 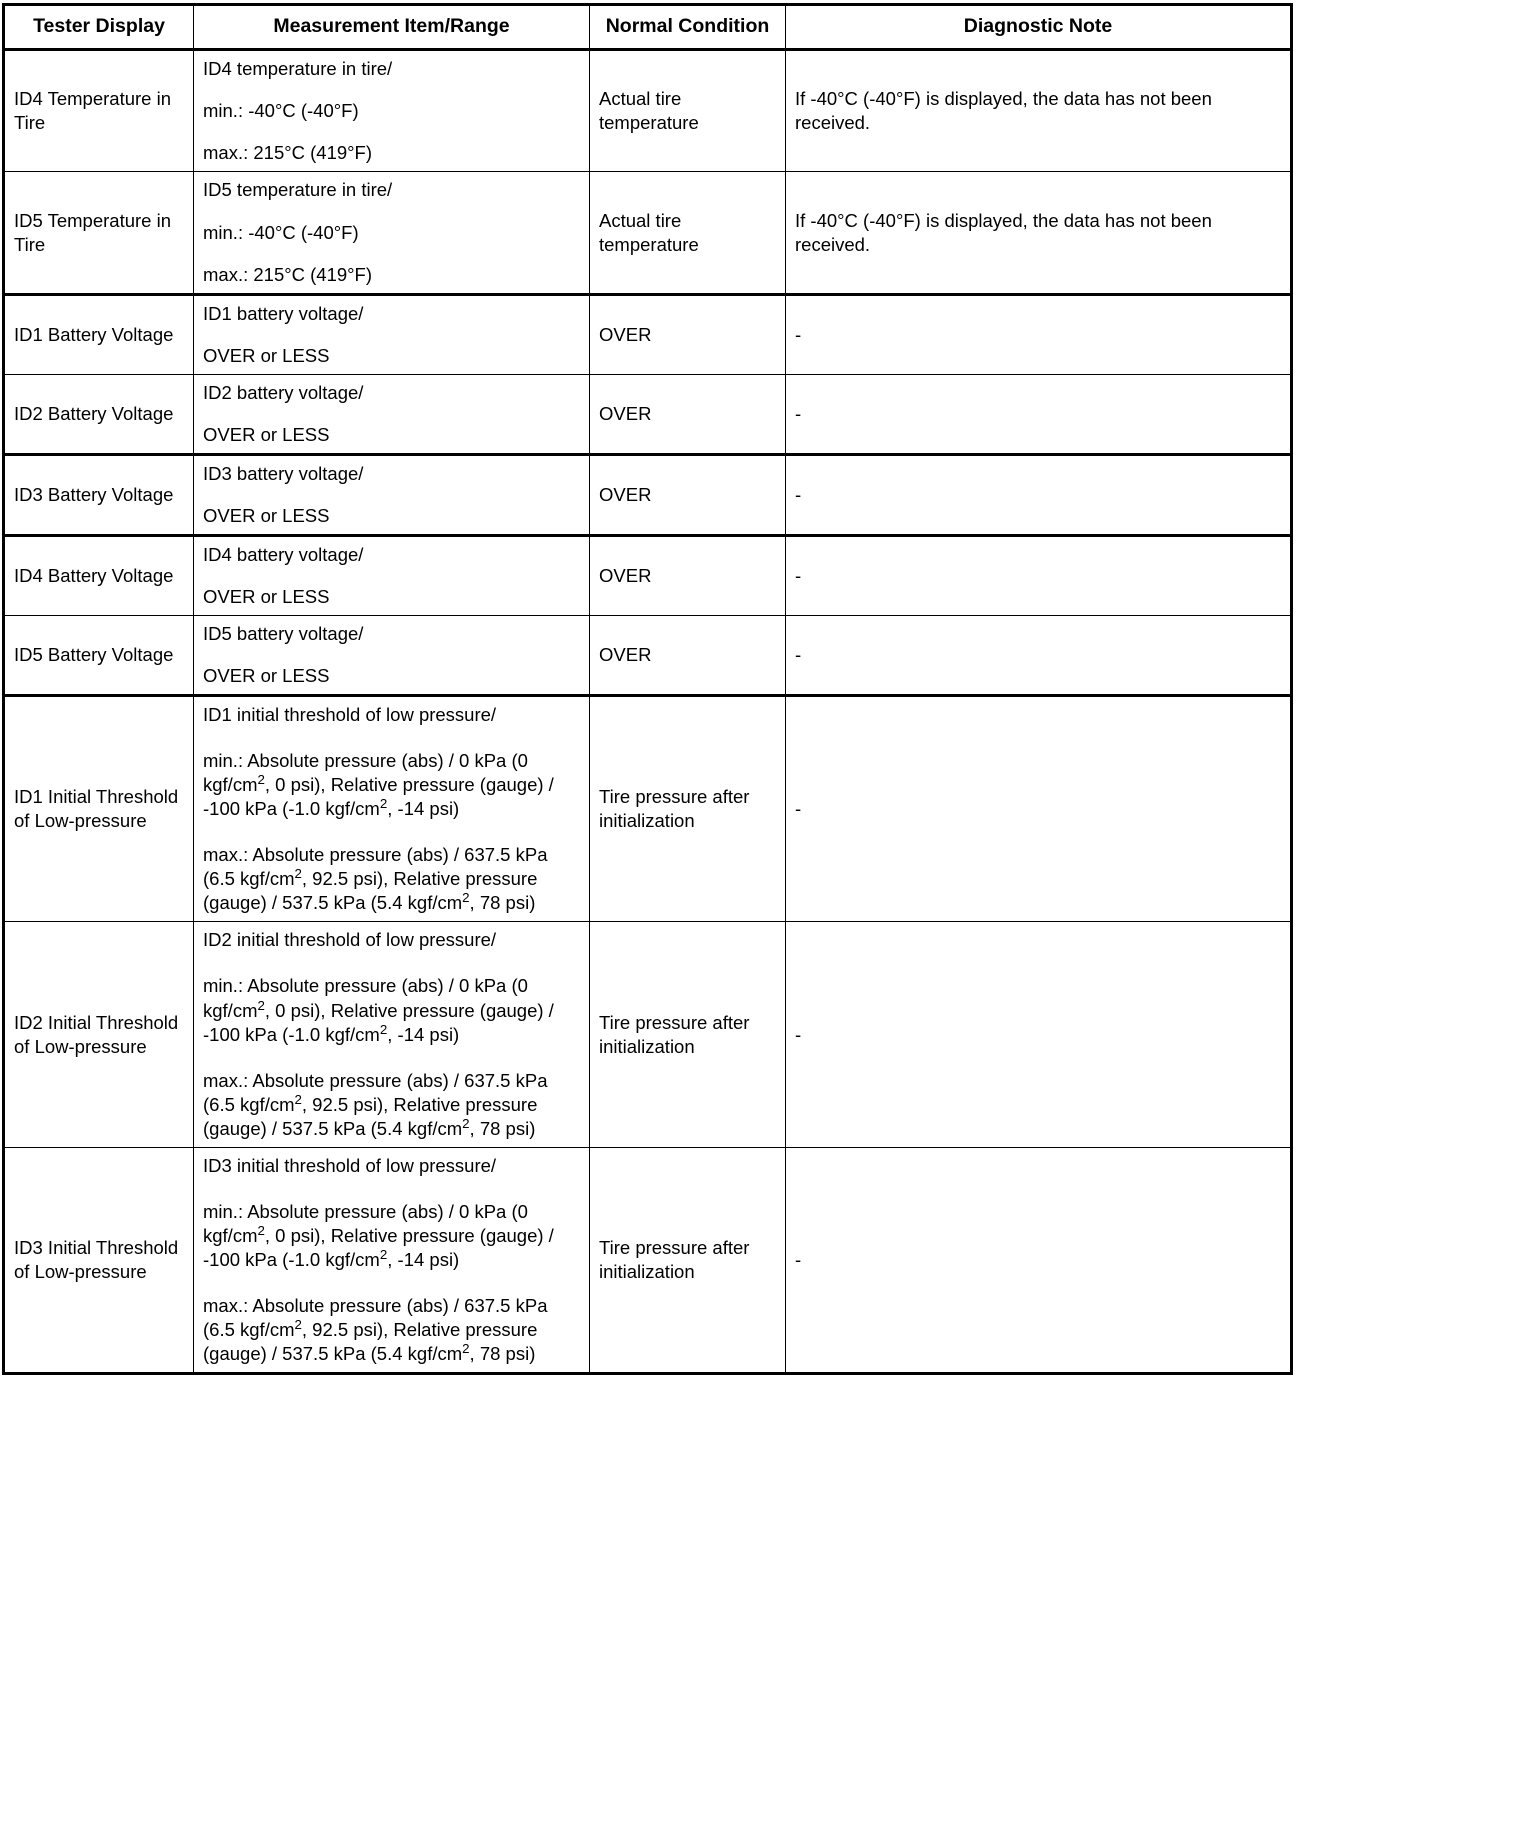 What do you see at coordinates (98, 575) in the screenshot?
I see `cell-tester-display: ID4 Battery Voltage` at bounding box center [98, 575].